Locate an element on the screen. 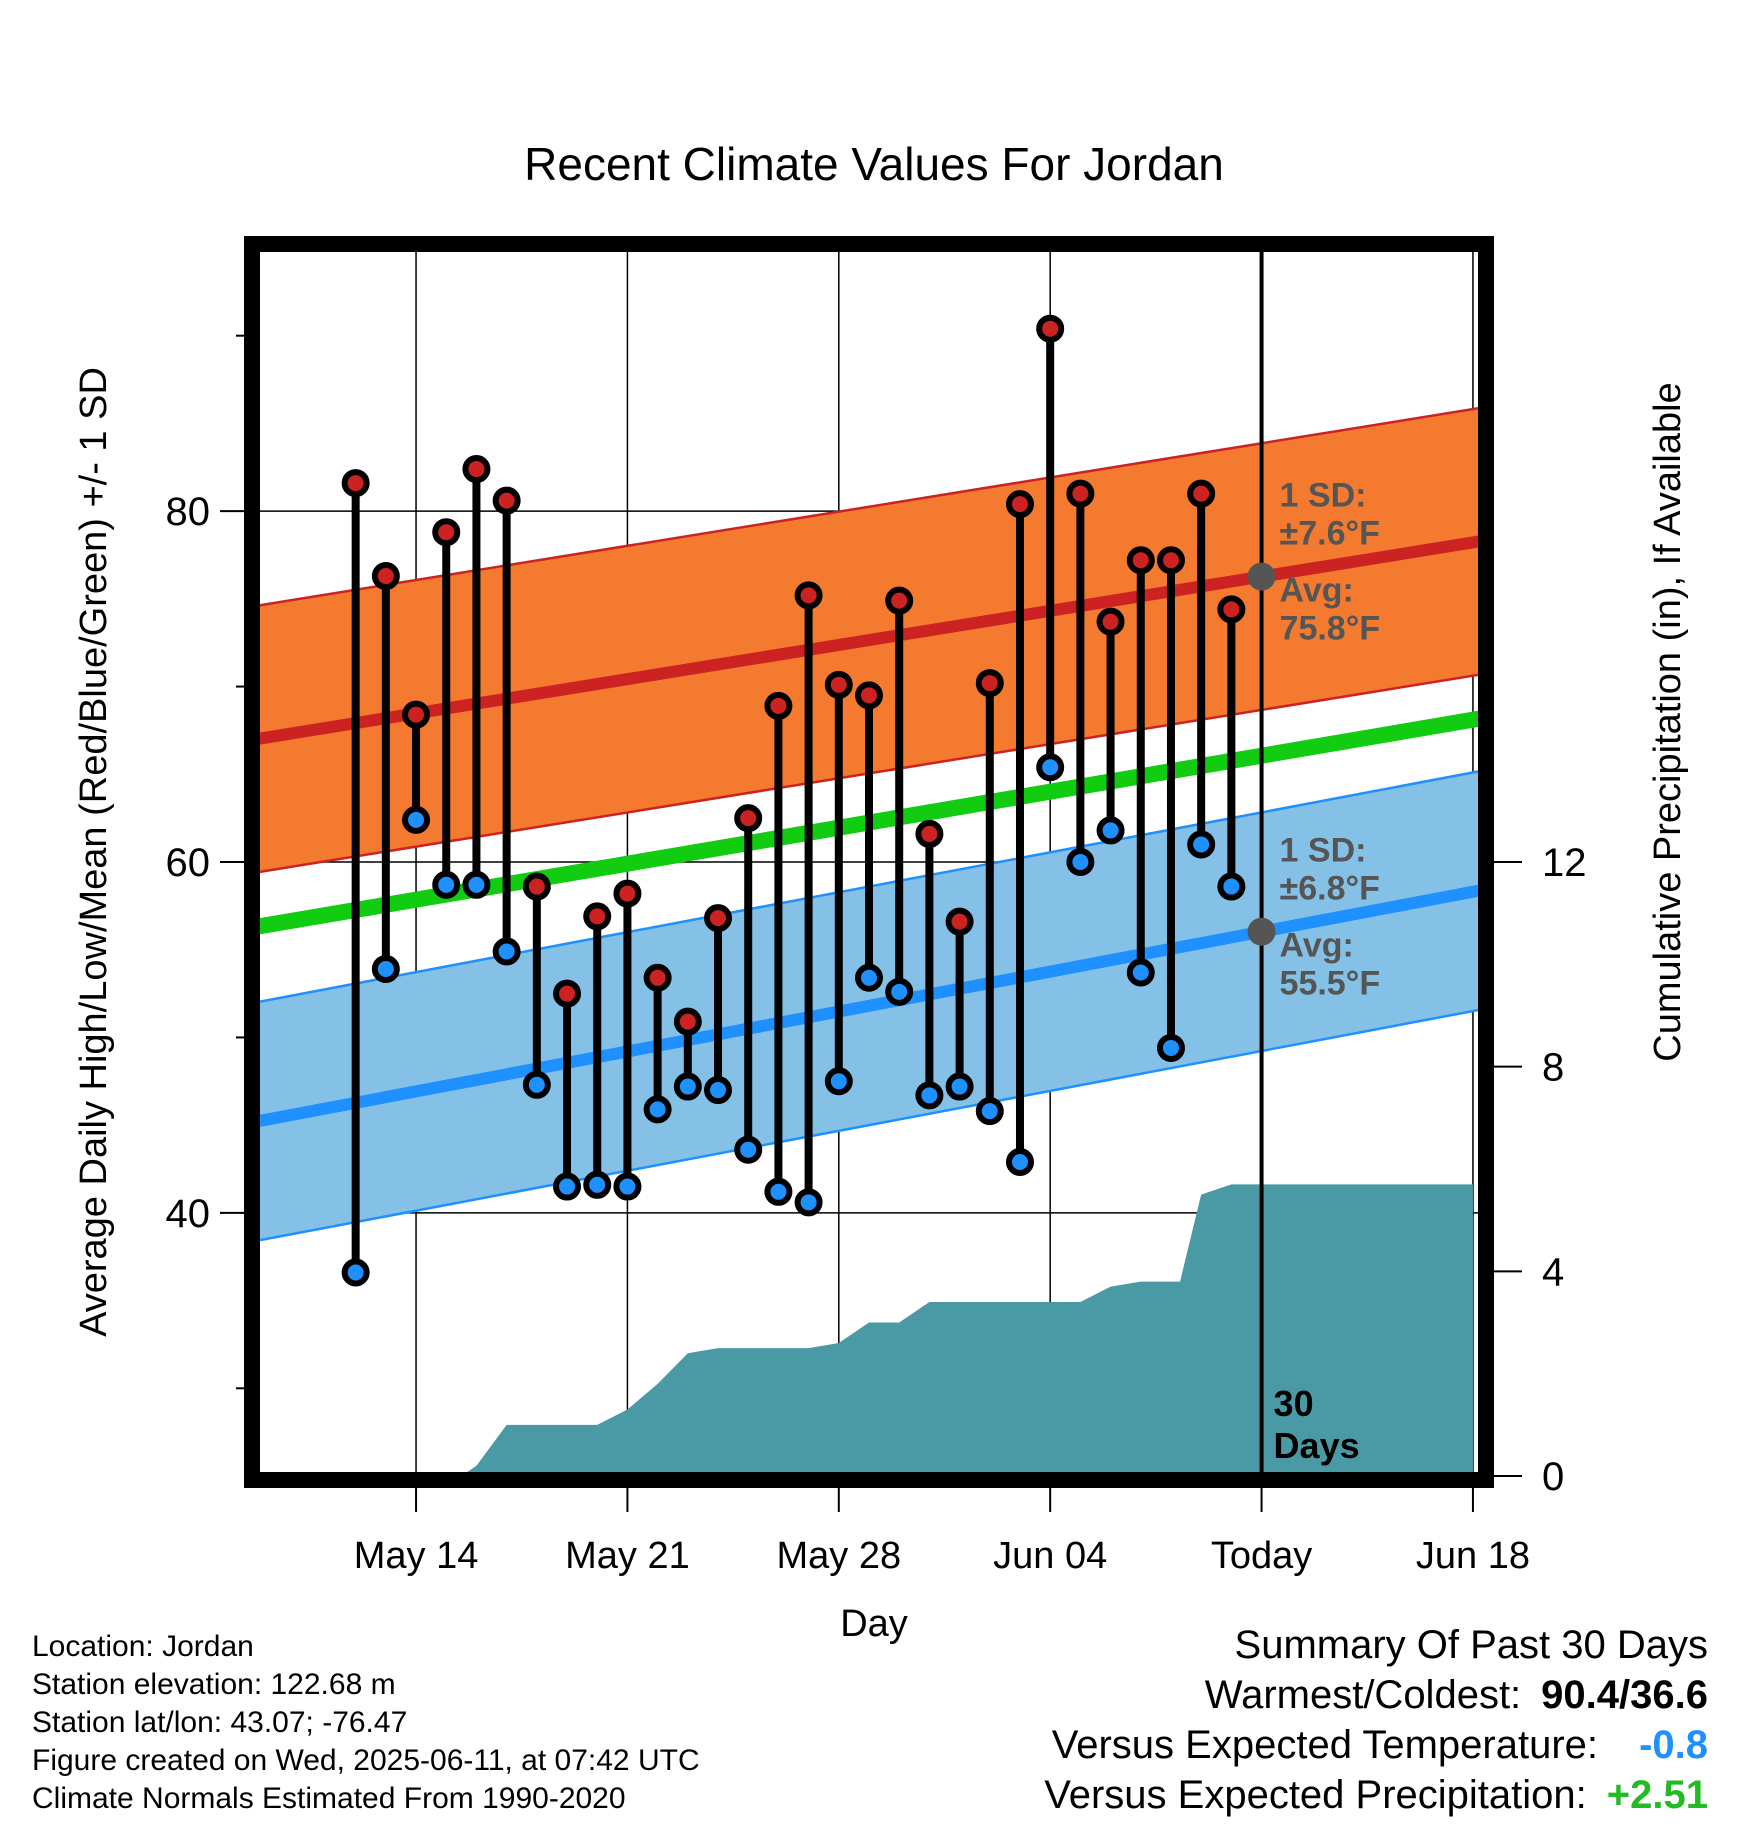  chart-title: Recent Climate Values For Jordan is located at coordinates (874, 164).